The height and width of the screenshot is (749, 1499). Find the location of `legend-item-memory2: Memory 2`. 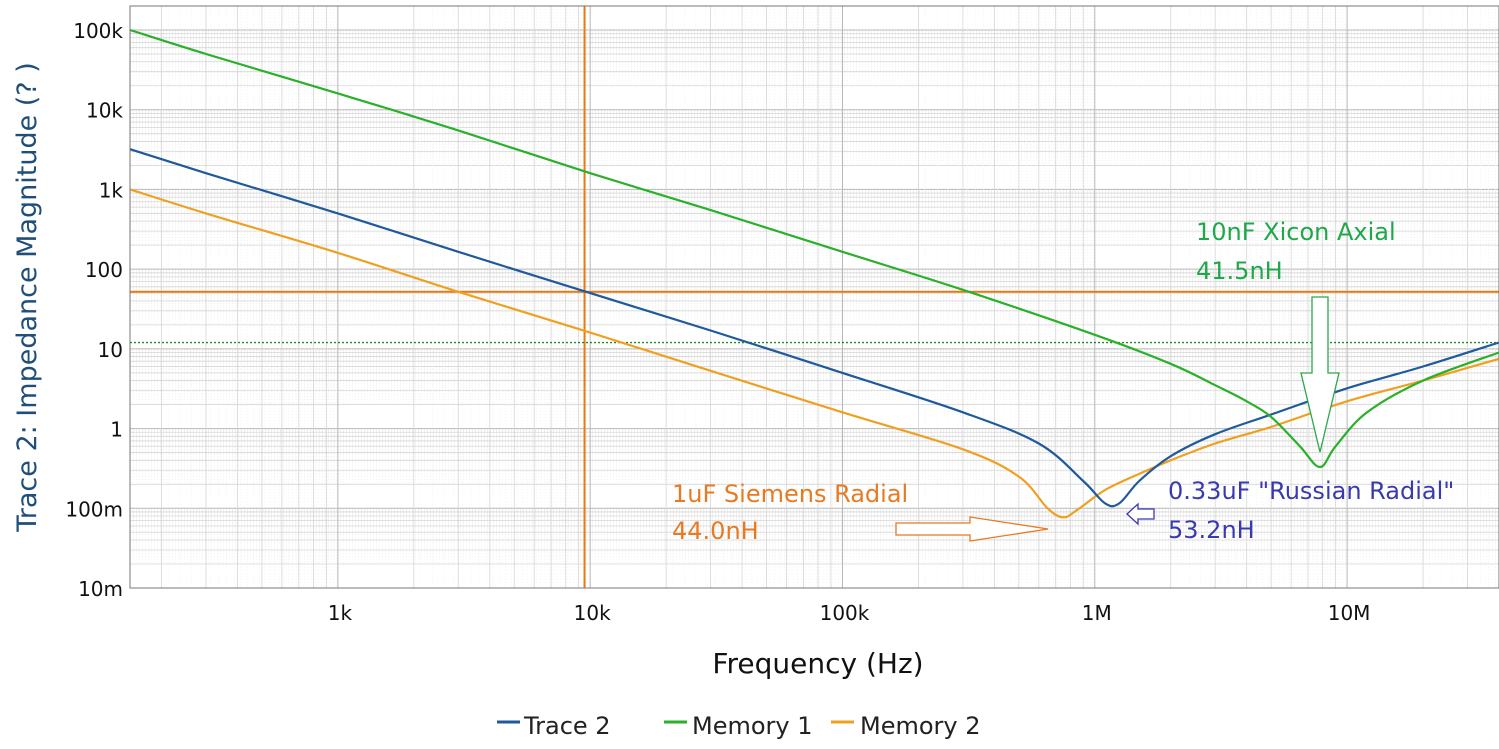

legend-item-memory2: Memory 2 is located at coordinates (906, 726).